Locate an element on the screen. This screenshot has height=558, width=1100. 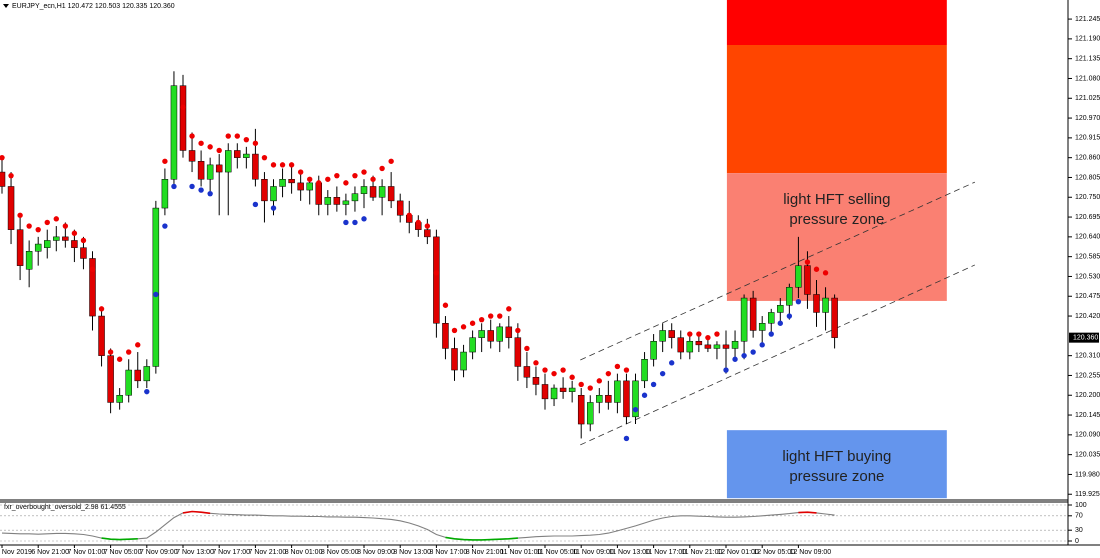
y-tick-label: 120.145 is located at coordinates (1087, 415).